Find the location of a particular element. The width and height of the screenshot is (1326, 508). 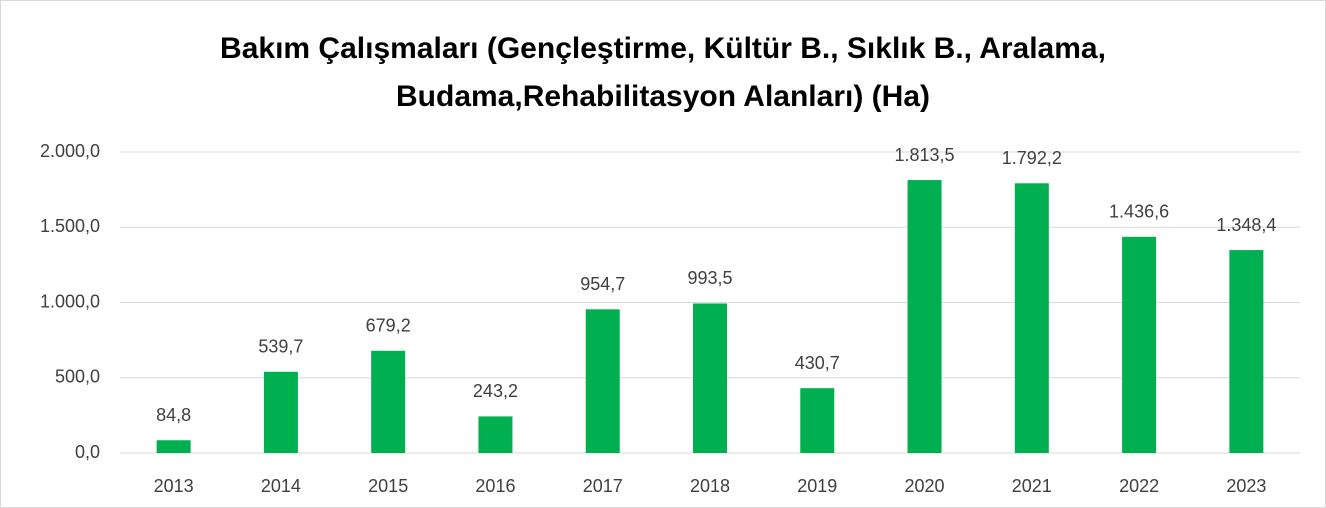

x-tick-label: 2022 is located at coordinates (1139, 486).